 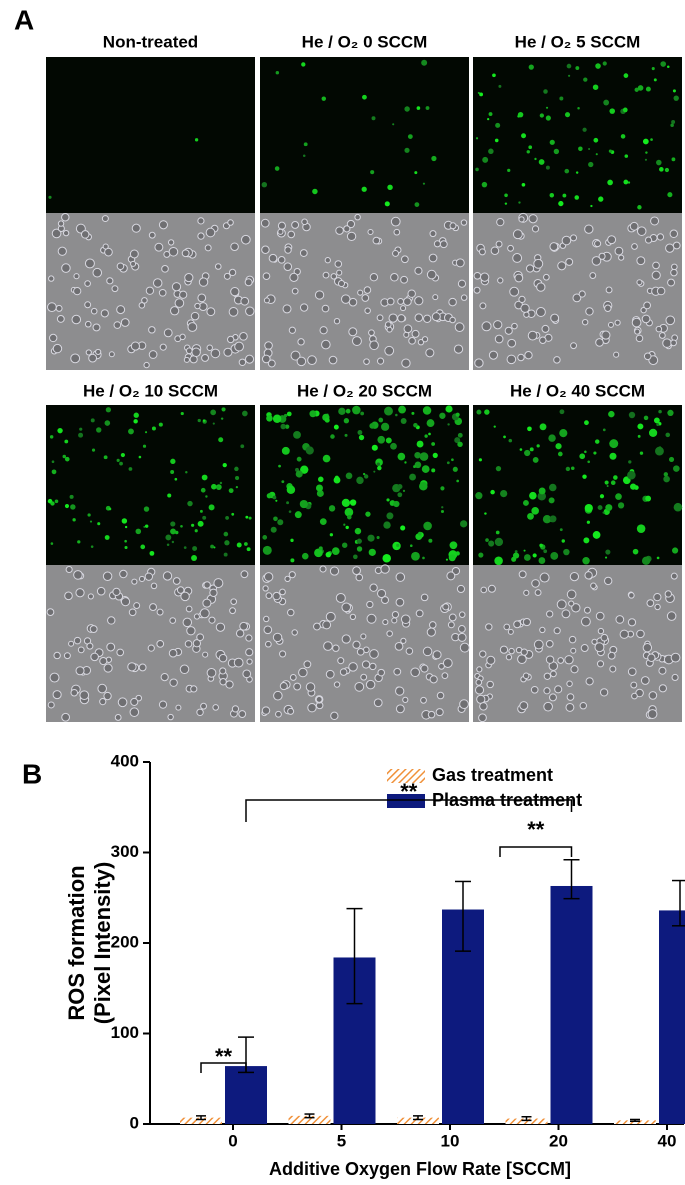 What do you see at coordinates (420, 1169) in the screenshot?
I see `x-axis-title: Additive Oxygen Flow Rate [SCCM]` at bounding box center [420, 1169].